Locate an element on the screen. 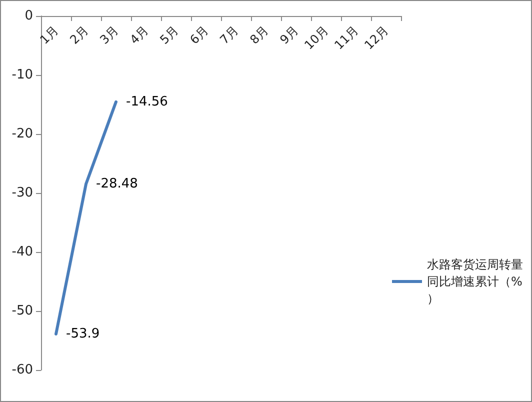 The height and width of the screenshot is (402, 532). x-tick-label: 7月 is located at coordinates (229, 35).